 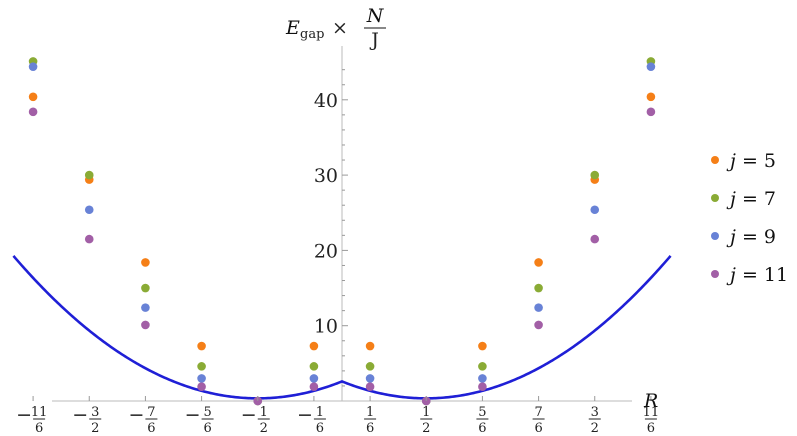 What do you see at coordinates (757, 275) in the screenshot?
I see `legend-label: j = 11` at bounding box center [757, 275].